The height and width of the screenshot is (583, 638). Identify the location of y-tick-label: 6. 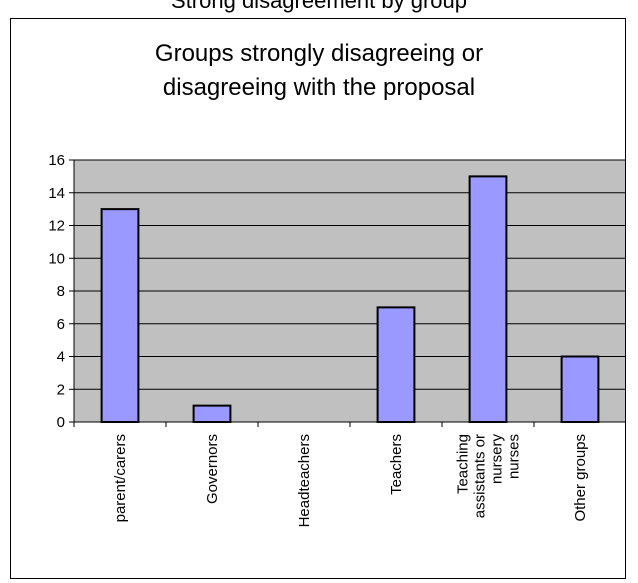
(61, 324).